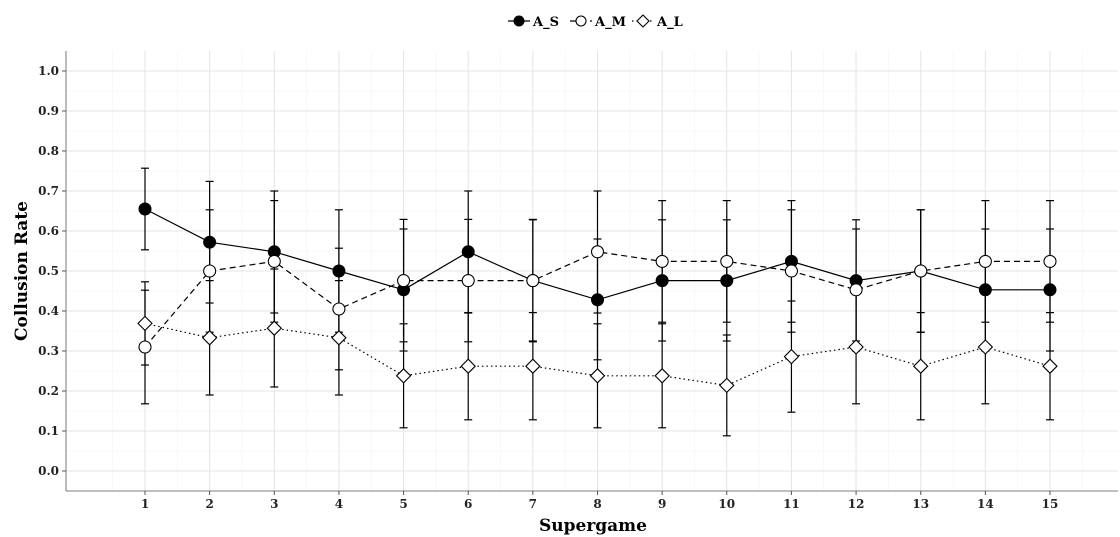  Describe the element at coordinates (669, 22) in the screenshot. I see `legend-label-a-l: A_L` at that location.